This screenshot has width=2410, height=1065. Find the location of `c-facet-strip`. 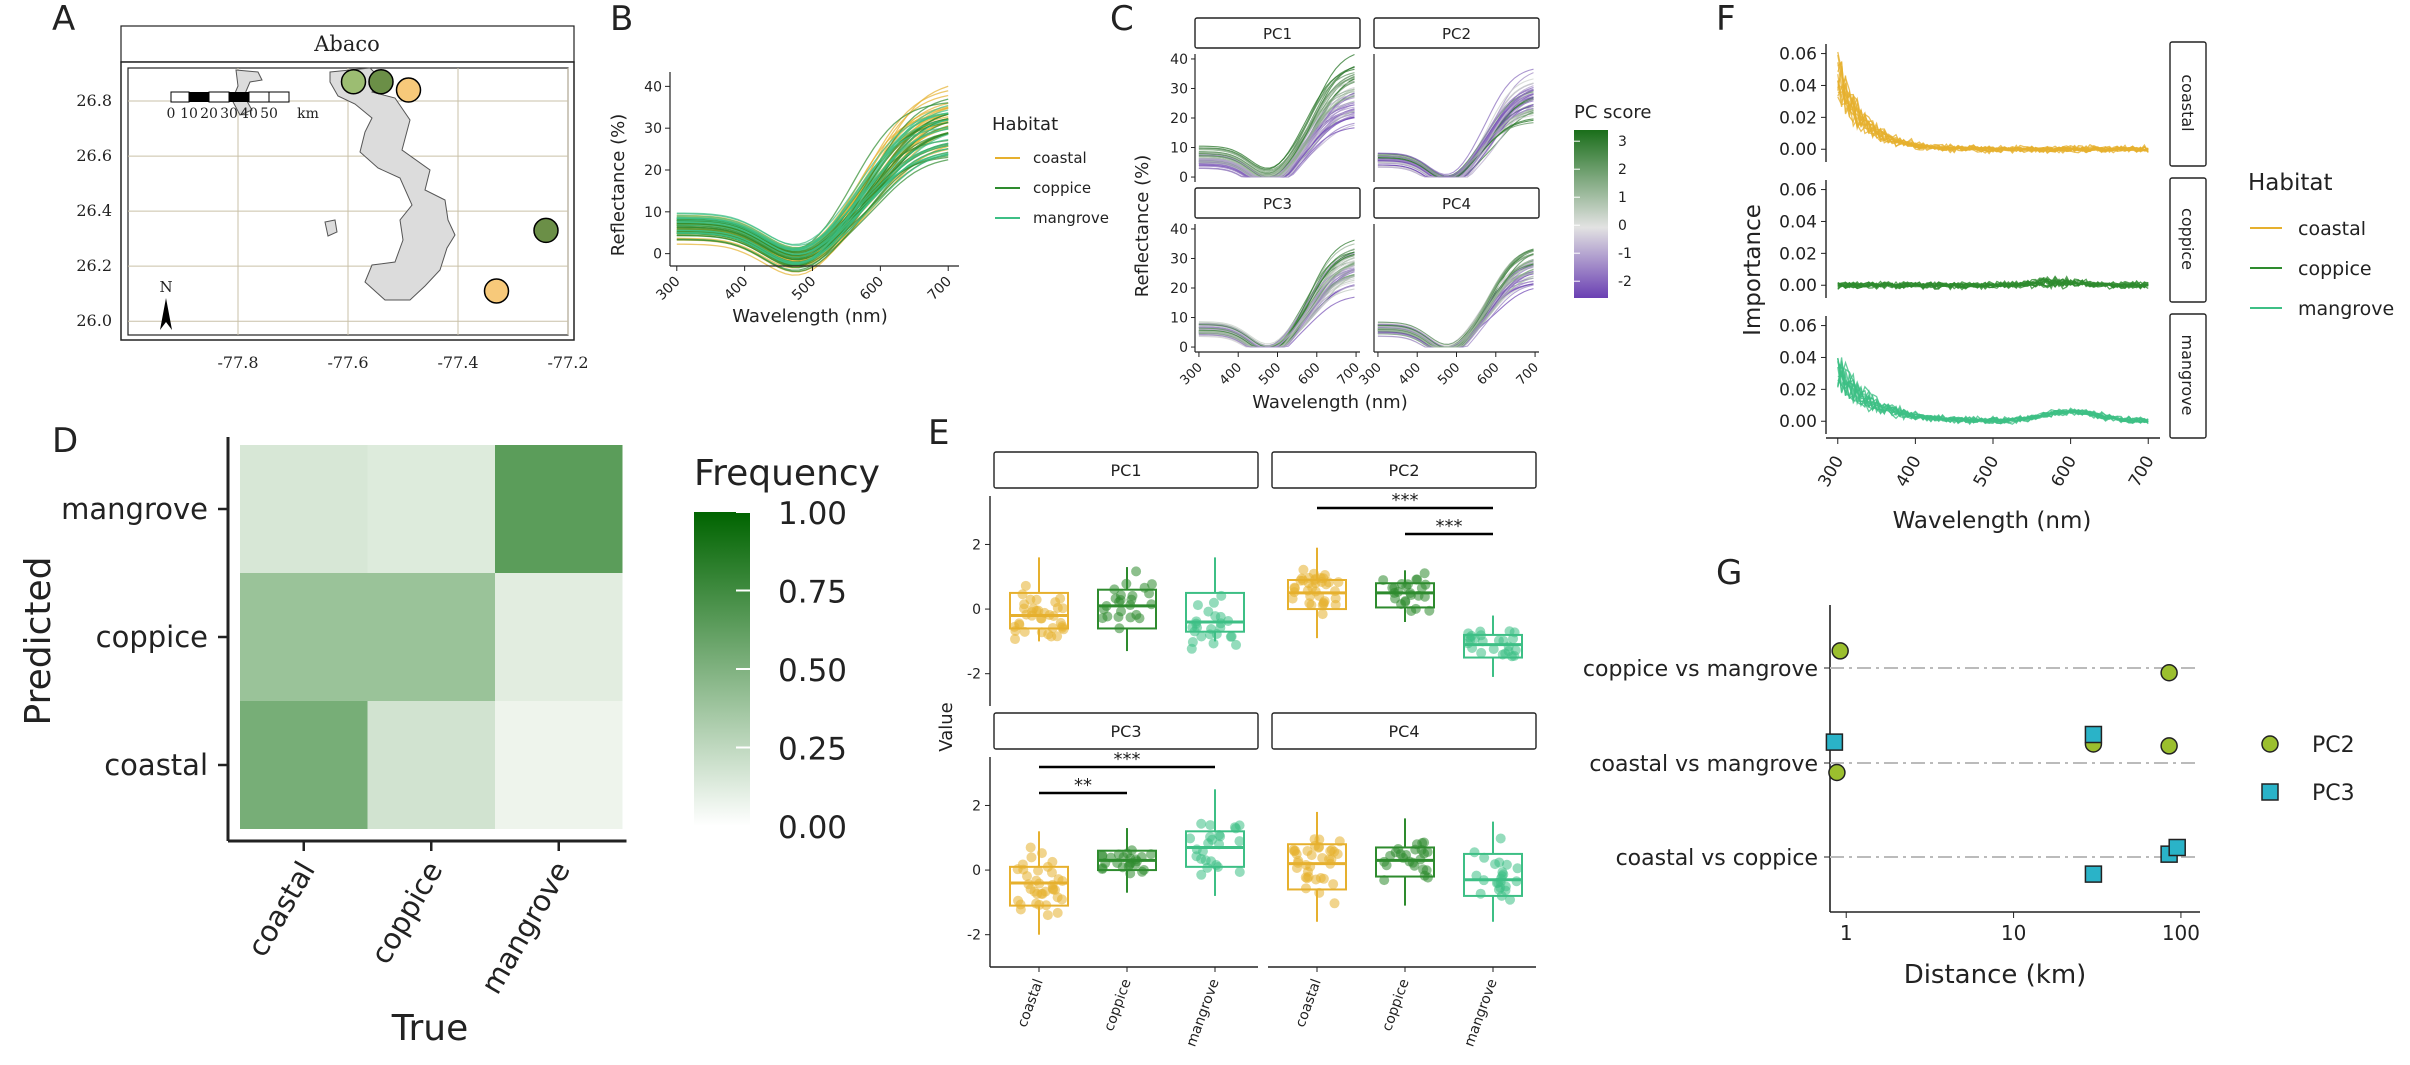

c-facet-strip is located at coordinates (1456, 33).